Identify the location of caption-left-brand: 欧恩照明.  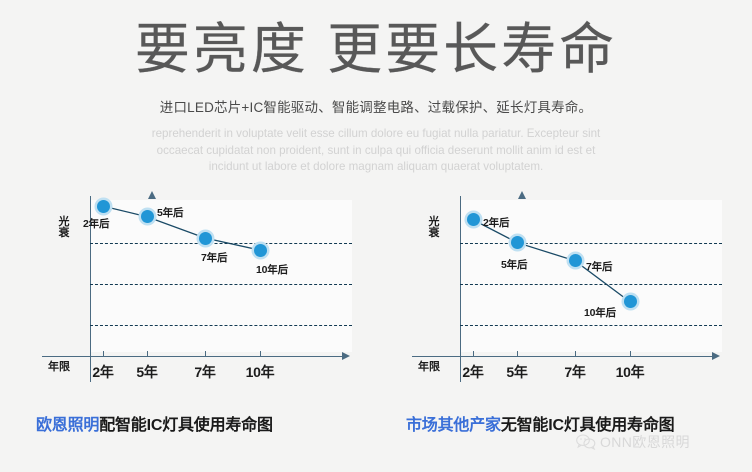
(68, 425).